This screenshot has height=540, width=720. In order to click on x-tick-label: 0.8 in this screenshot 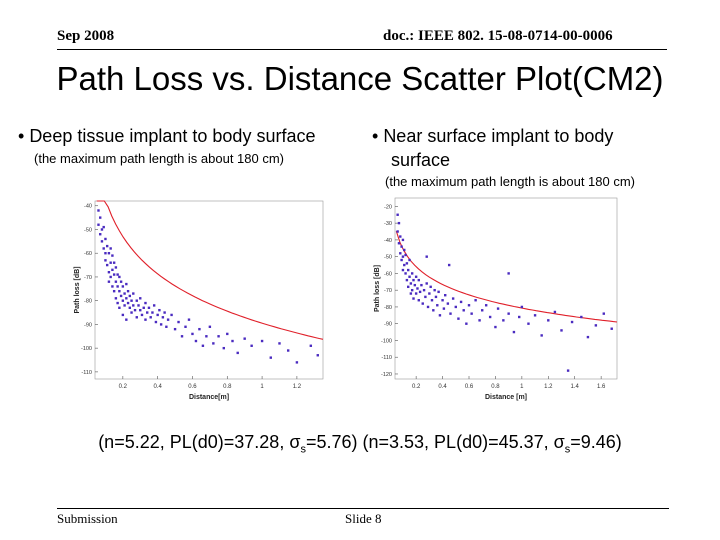, I will do `click(495, 387)`.